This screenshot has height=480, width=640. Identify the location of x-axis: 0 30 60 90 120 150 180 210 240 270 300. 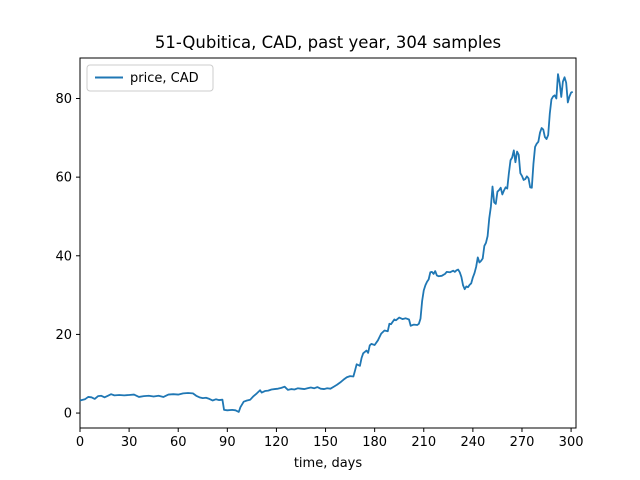
(330, 439).